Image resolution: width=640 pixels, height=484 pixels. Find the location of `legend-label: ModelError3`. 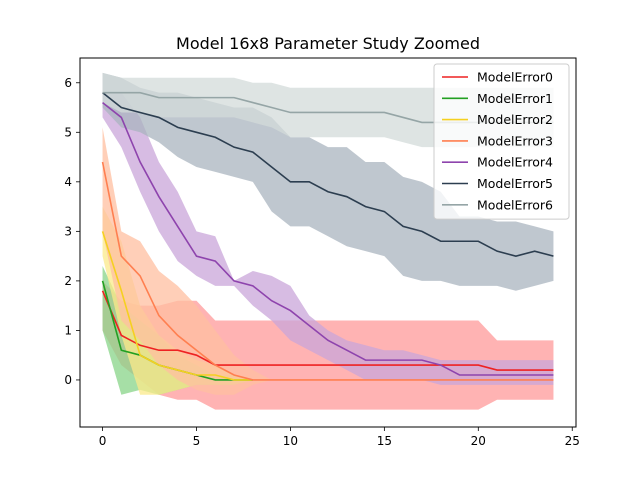

legend-label: ModelError3 is located at coordinates (515, 140).